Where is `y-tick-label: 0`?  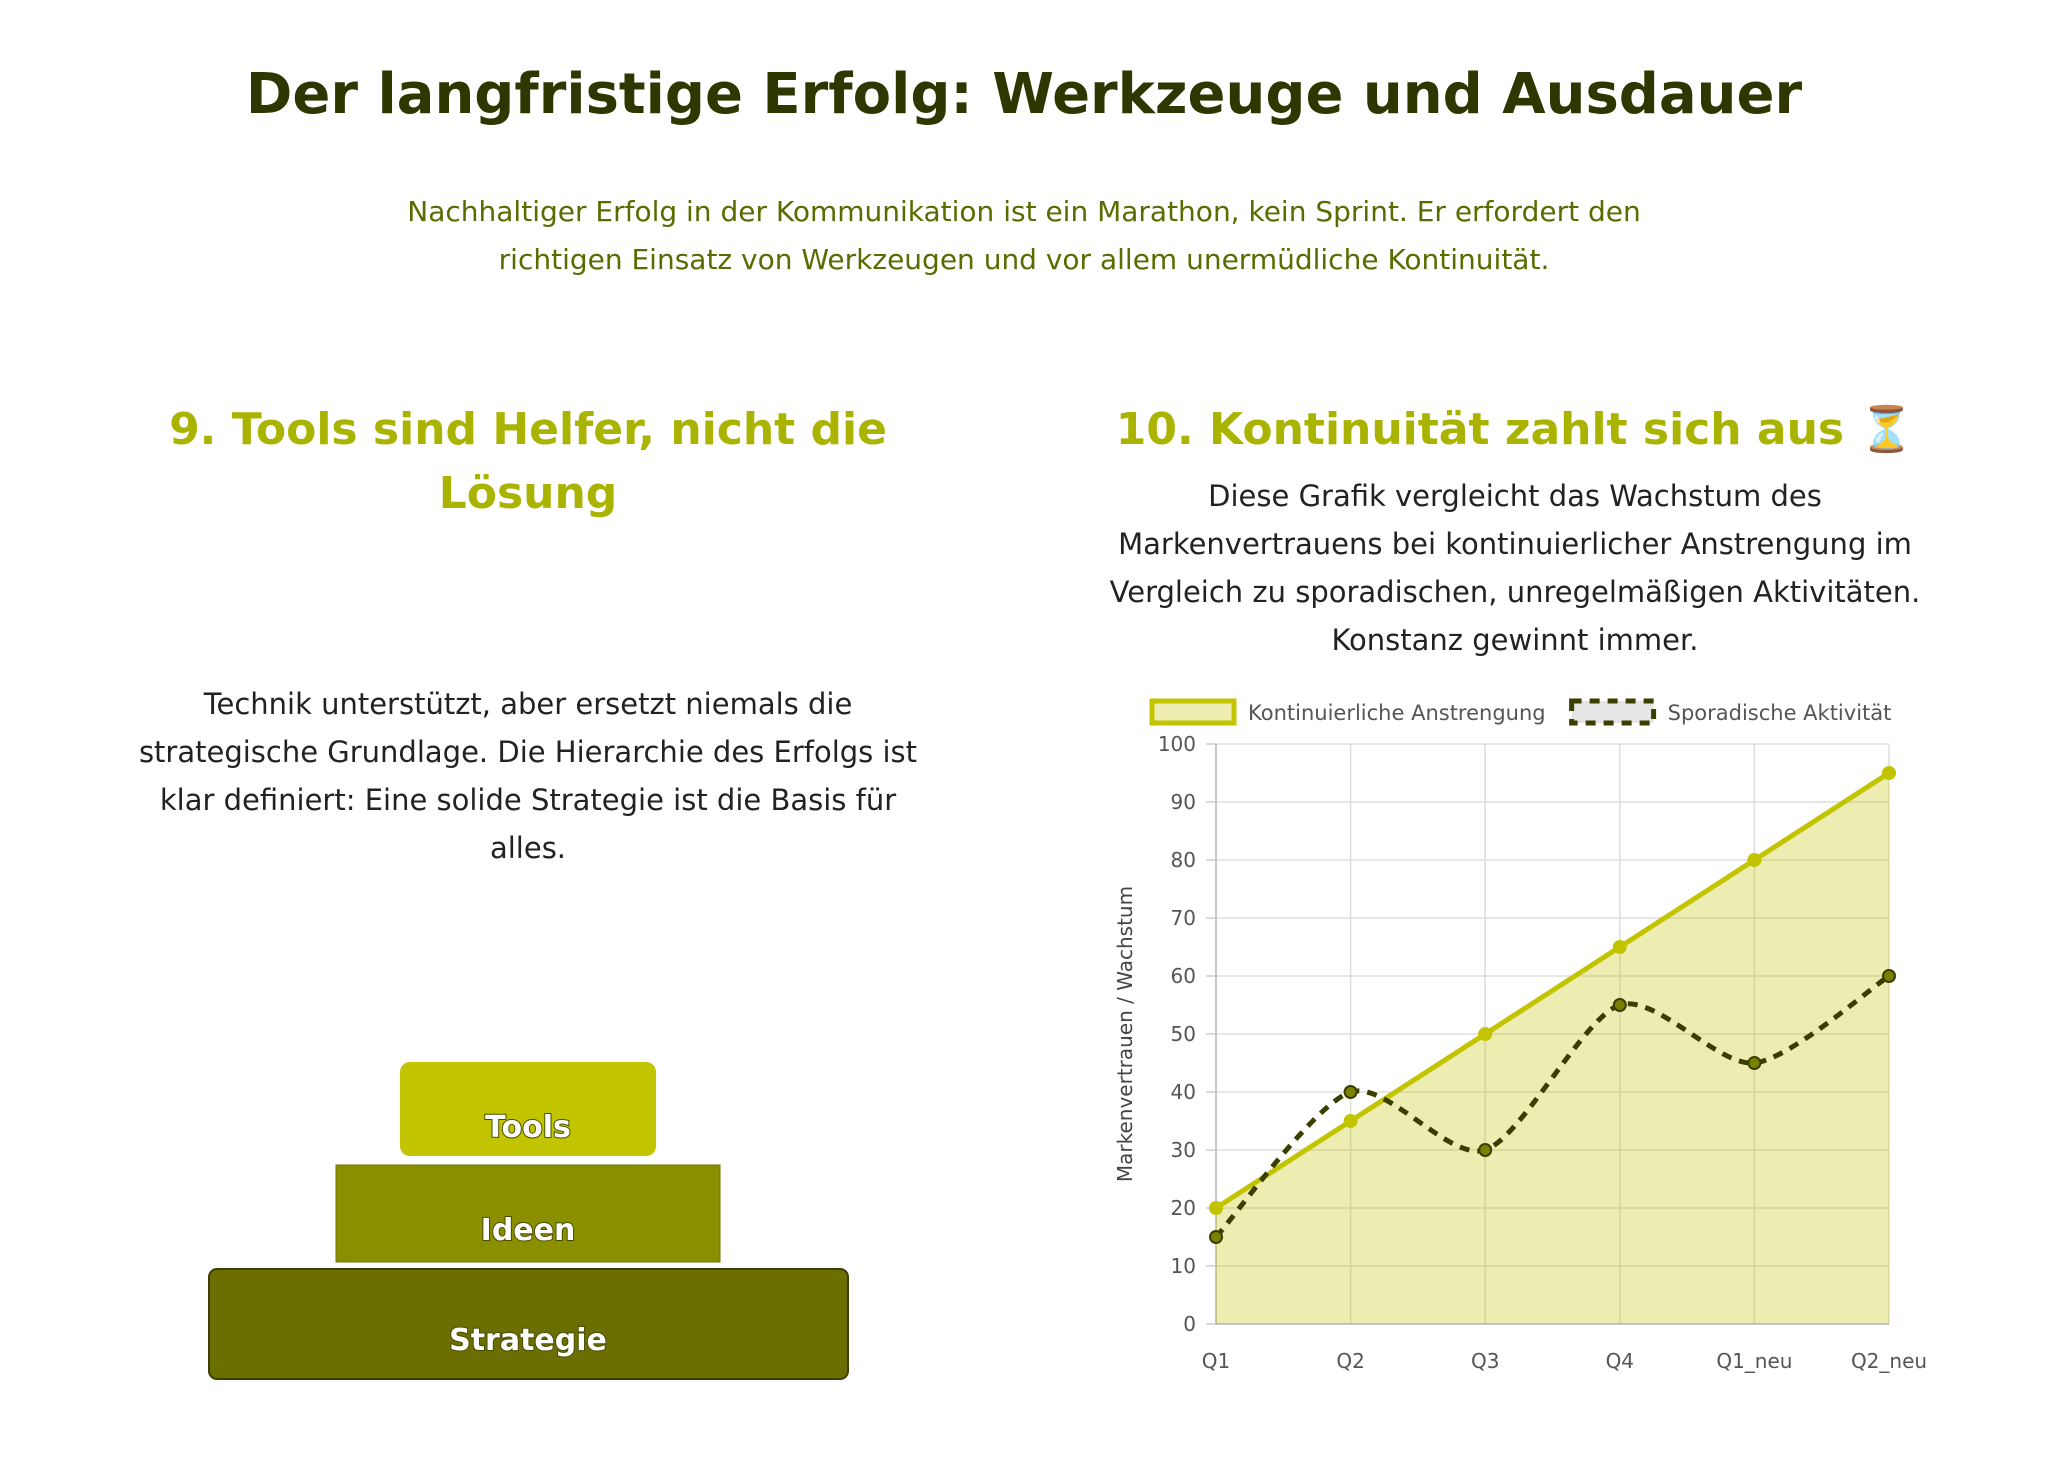 y-tick-label: 0 is located at coordinates (1189, 1324).